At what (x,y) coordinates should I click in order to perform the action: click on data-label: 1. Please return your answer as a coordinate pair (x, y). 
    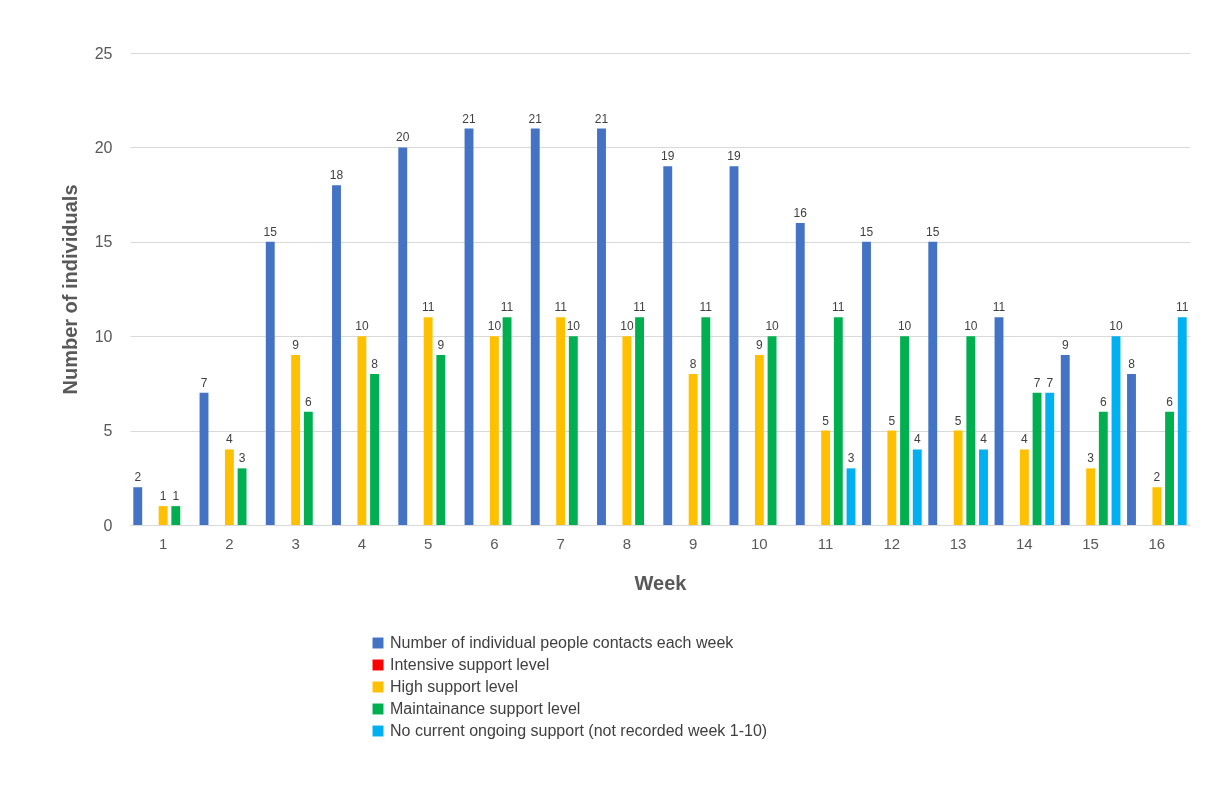
    Looking at the image, I should click on (163, 496).